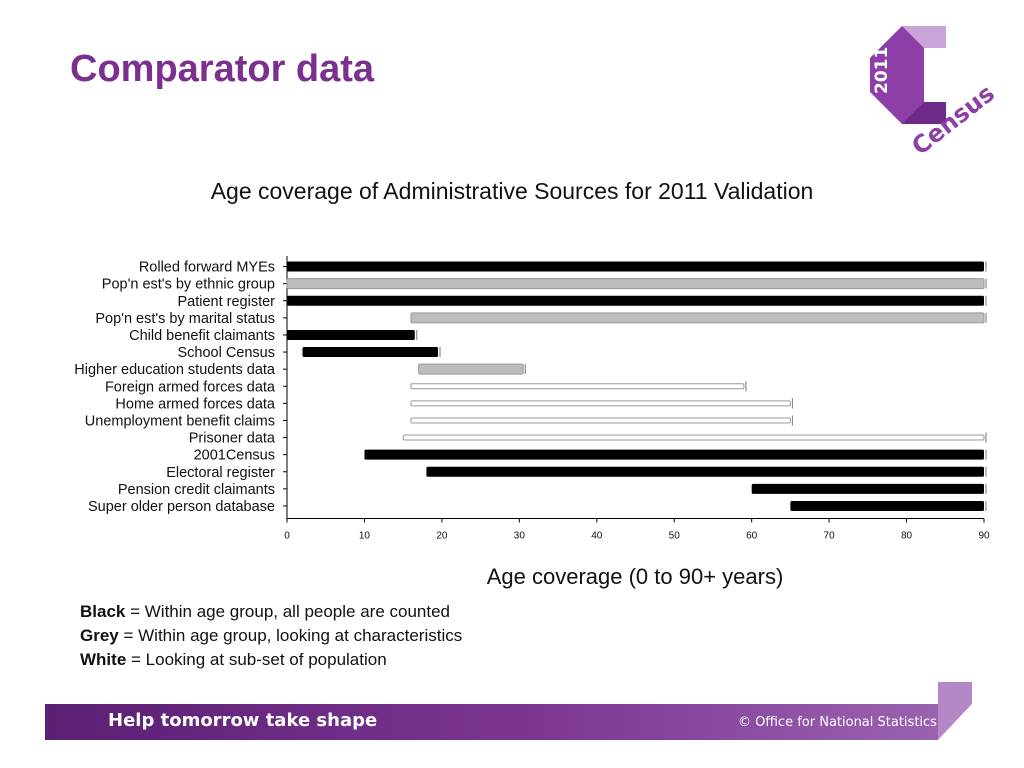 The height and width of the screenshot is (768, 1024). Describe the element at coordinates (190, 387) in the screenshot. I see `category-label: Foreign armed forces data` at that location.